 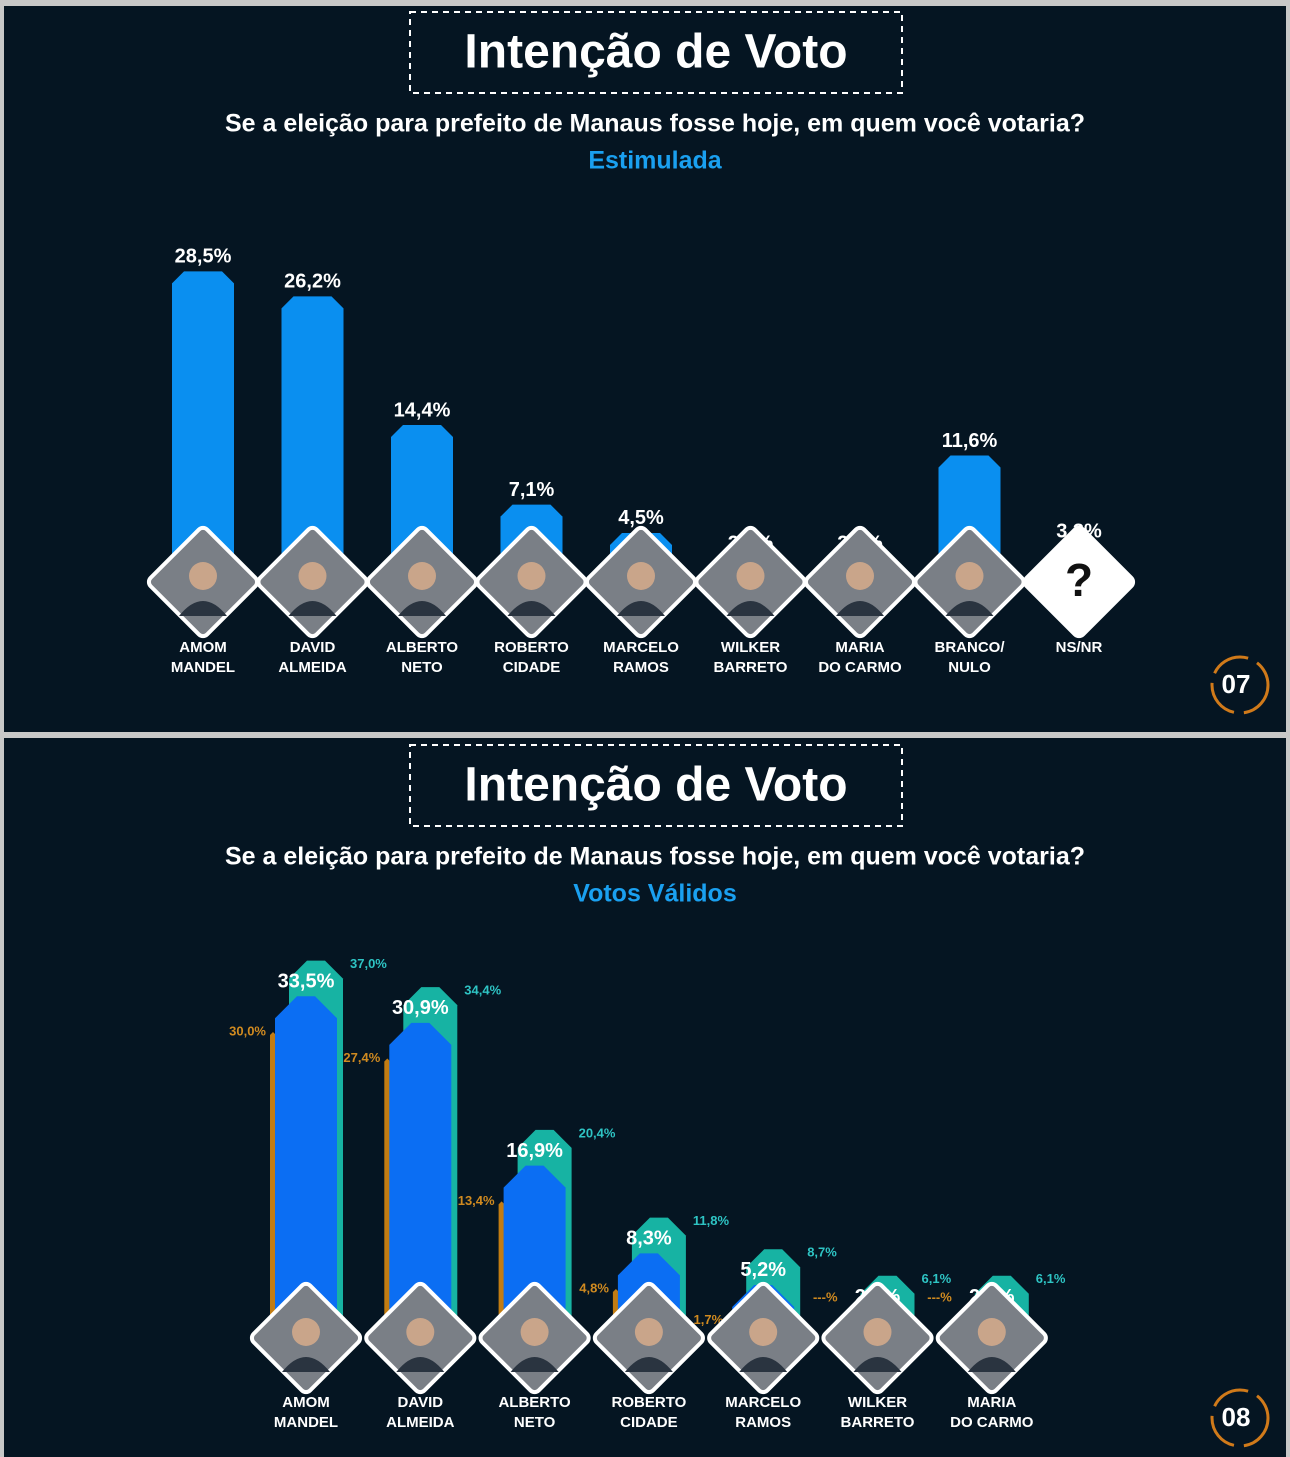 What do you see at coordinates (822, 1252) in the screenshot?
I see `value-label: 8,7%` at bounding box center [822, 1252].